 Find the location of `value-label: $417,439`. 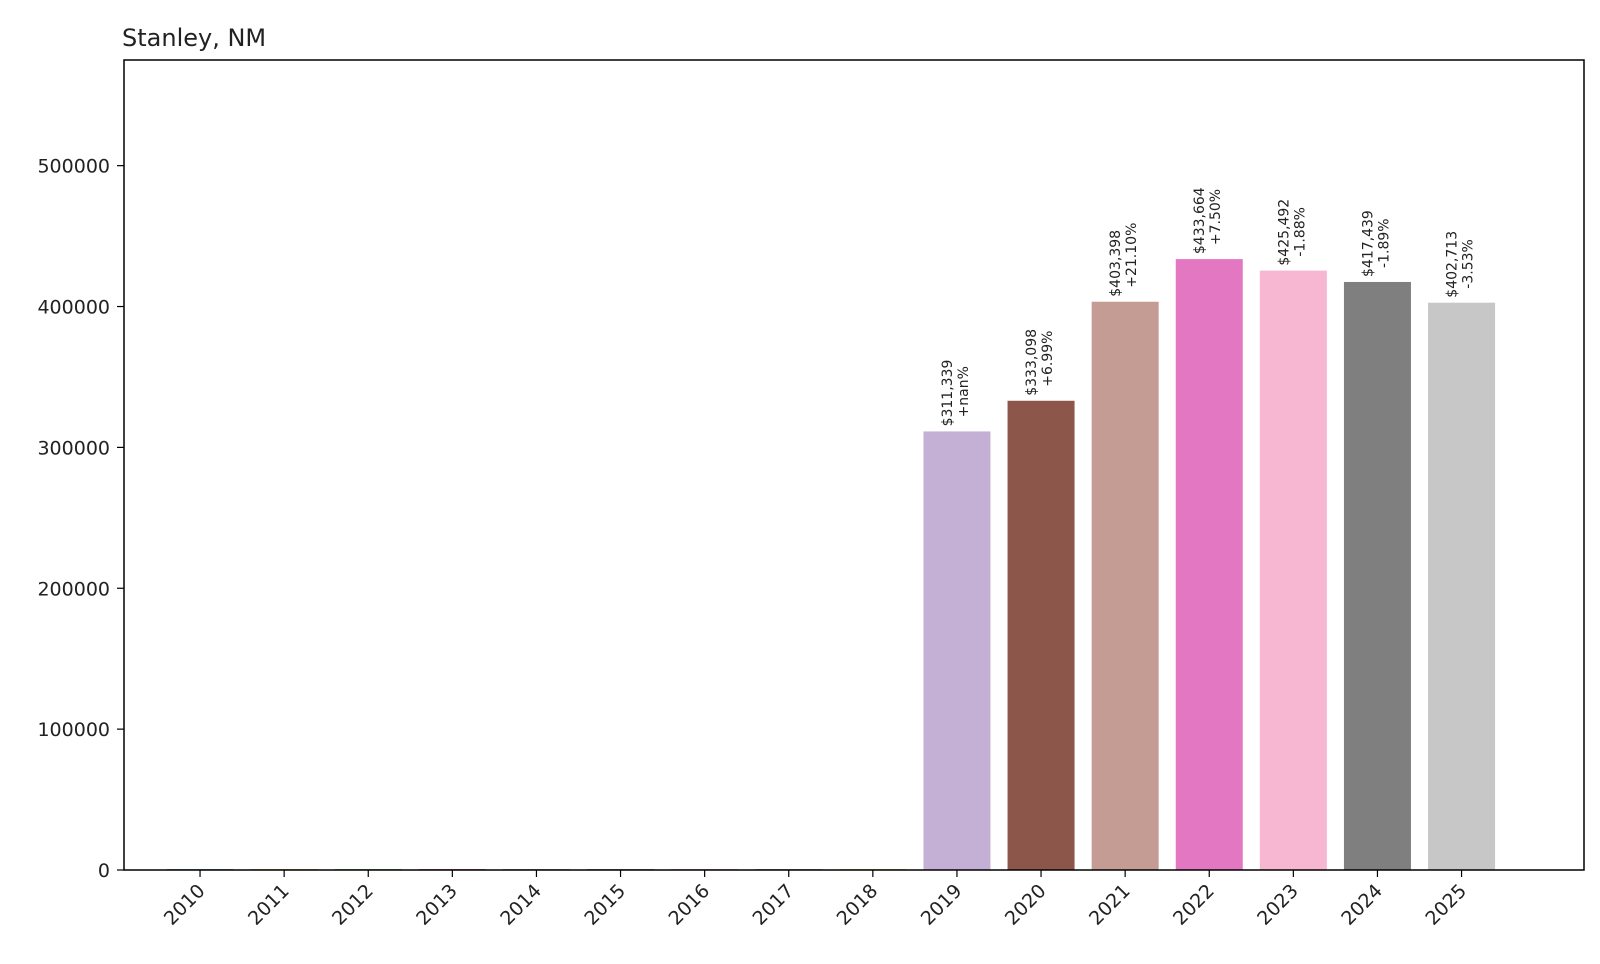

value-label: $417,439 is located at coordinates (1368, 243).